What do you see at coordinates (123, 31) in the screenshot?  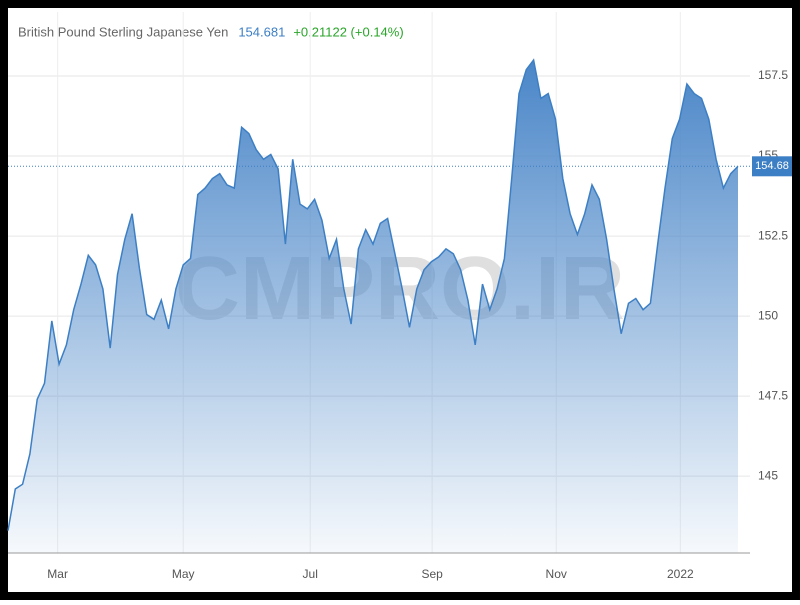 I see `chart-title: British Pound Sterling Japanese Yen` at bounding box center [123, 31].